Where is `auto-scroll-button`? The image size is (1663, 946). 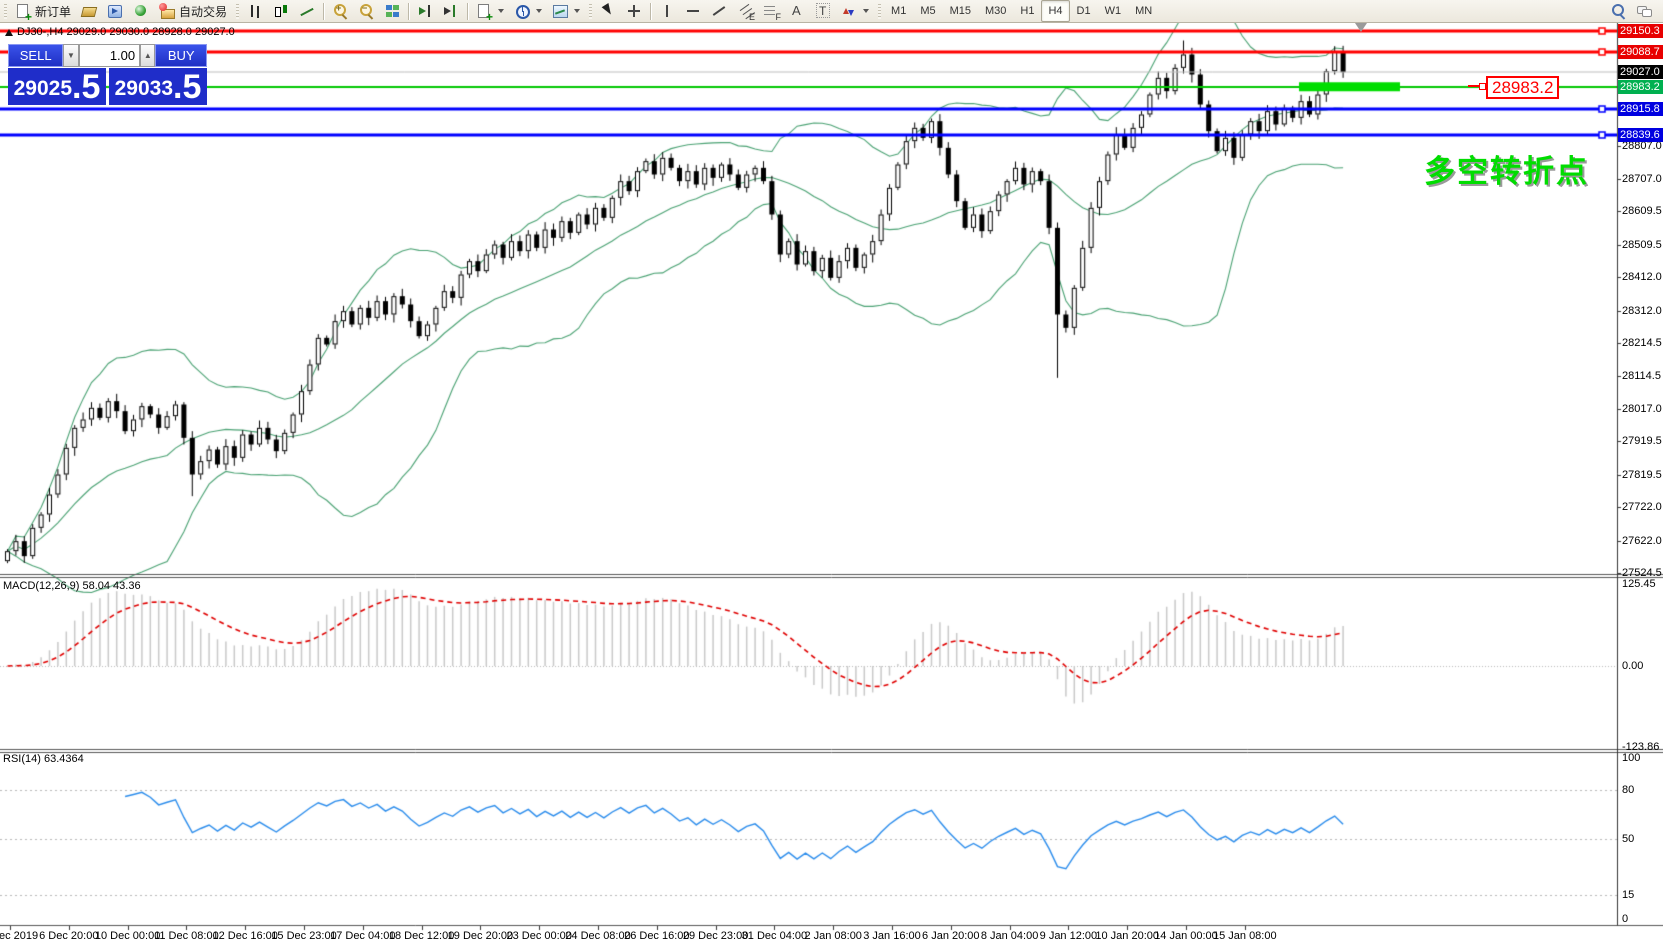
auto-scroll-button is located at coordinates (425, 11).